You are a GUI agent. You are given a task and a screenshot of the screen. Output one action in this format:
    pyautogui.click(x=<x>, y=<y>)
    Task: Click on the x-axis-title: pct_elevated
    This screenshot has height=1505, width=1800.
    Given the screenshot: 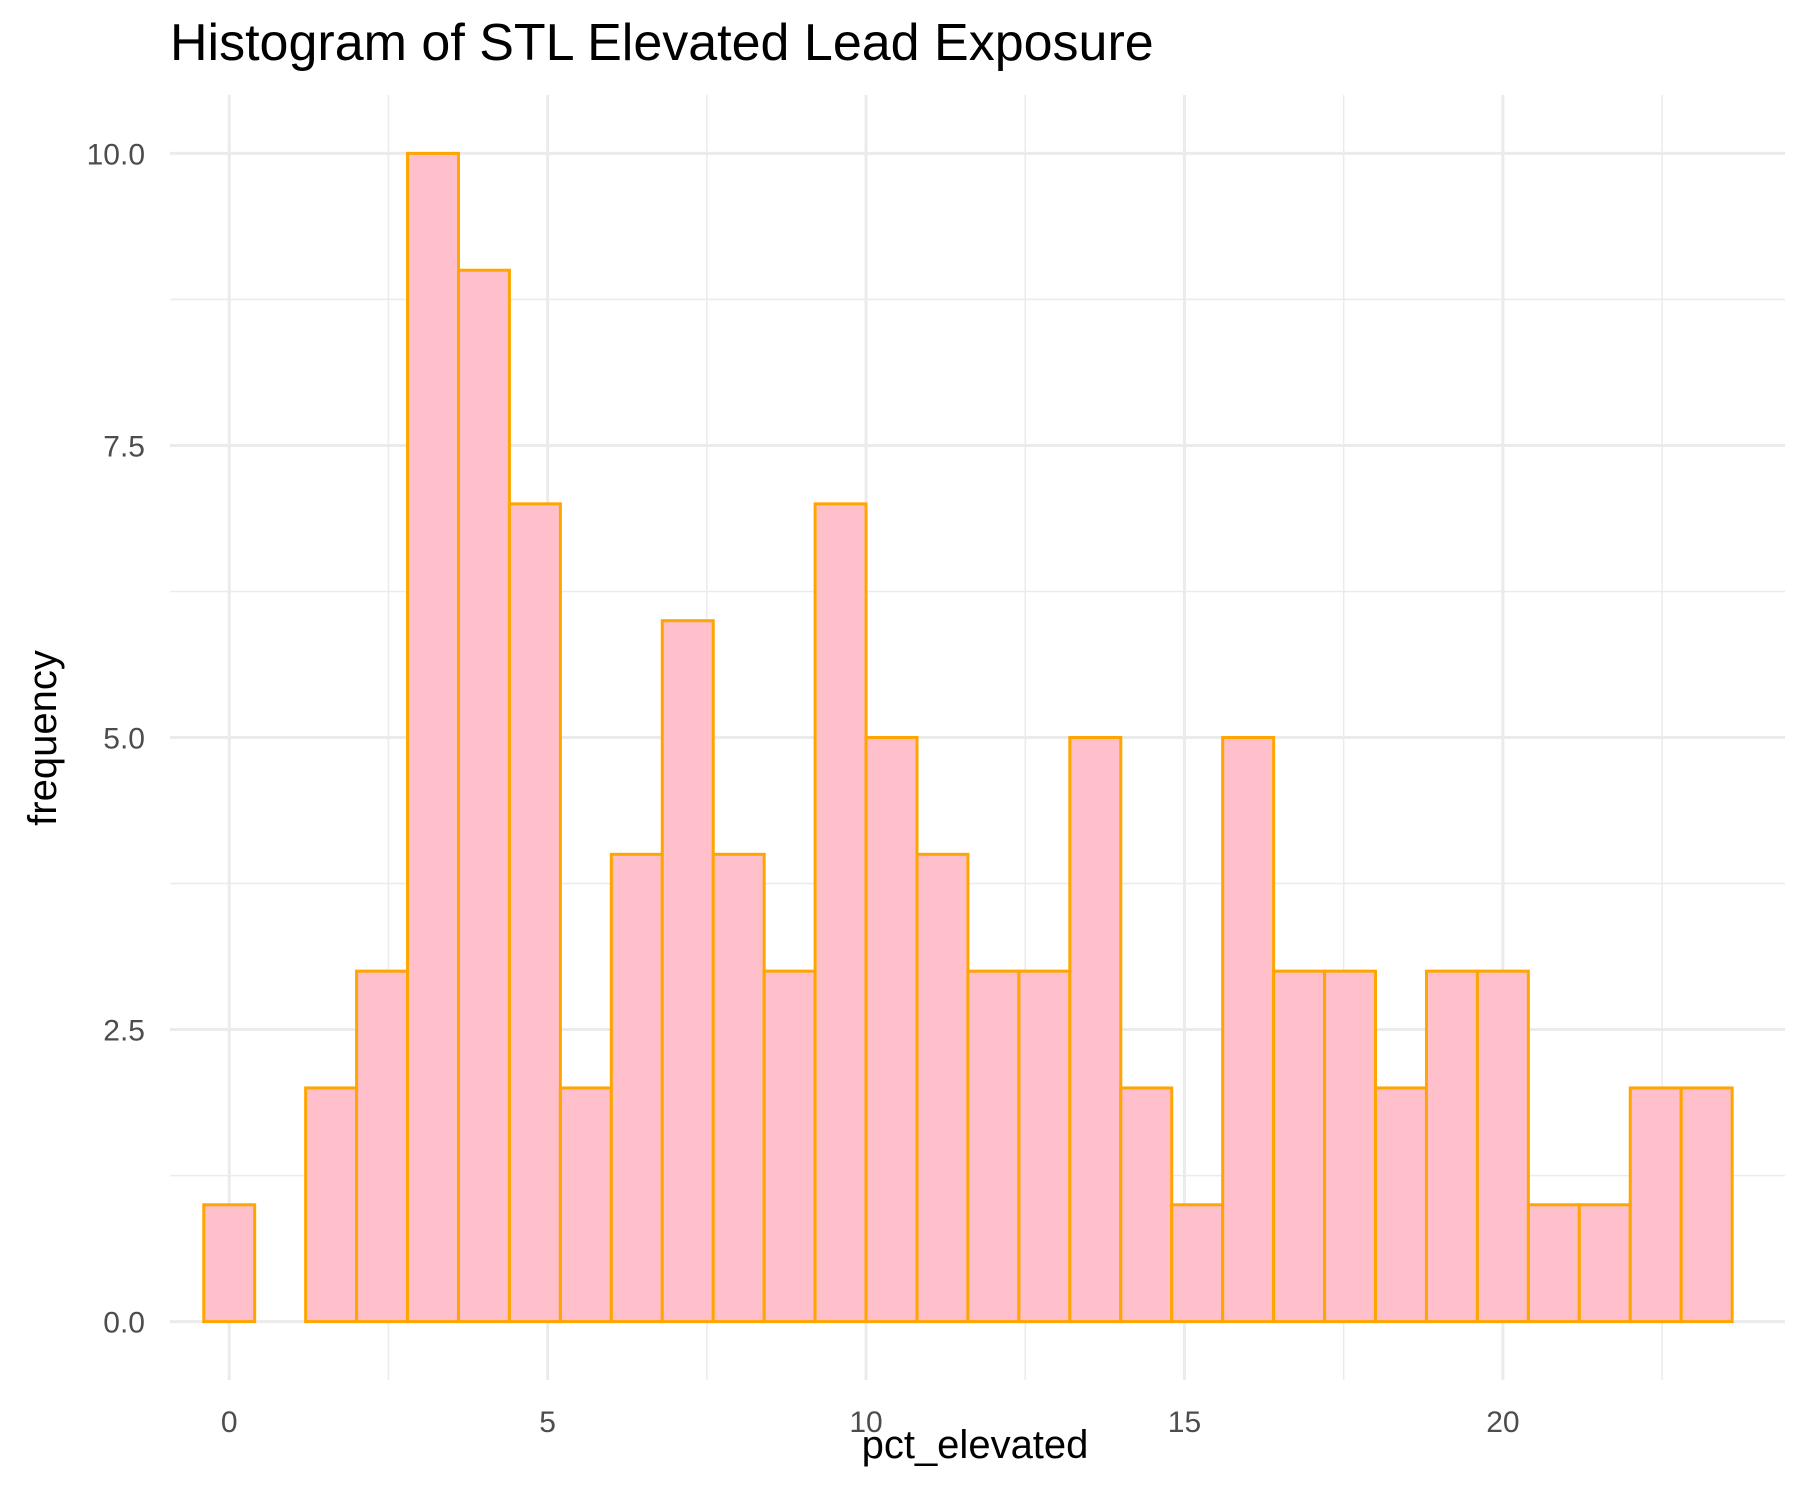 What is the action you would take?
    pyautogui.click(x=975, y=1445)
    